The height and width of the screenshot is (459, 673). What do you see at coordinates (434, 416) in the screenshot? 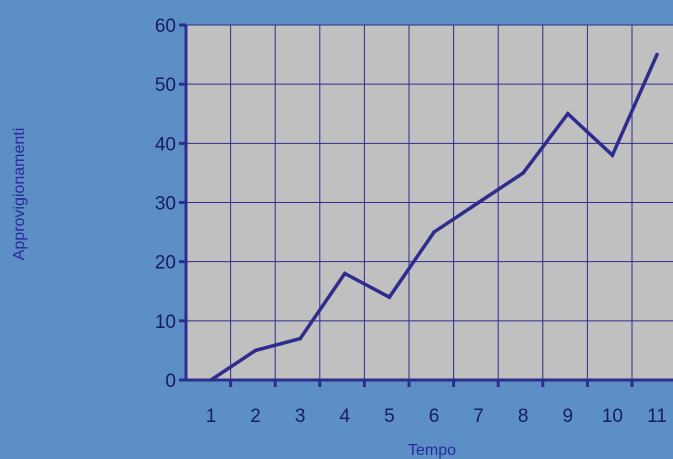
I see `x-tick-label: 6` at bounding box center [434, 416].